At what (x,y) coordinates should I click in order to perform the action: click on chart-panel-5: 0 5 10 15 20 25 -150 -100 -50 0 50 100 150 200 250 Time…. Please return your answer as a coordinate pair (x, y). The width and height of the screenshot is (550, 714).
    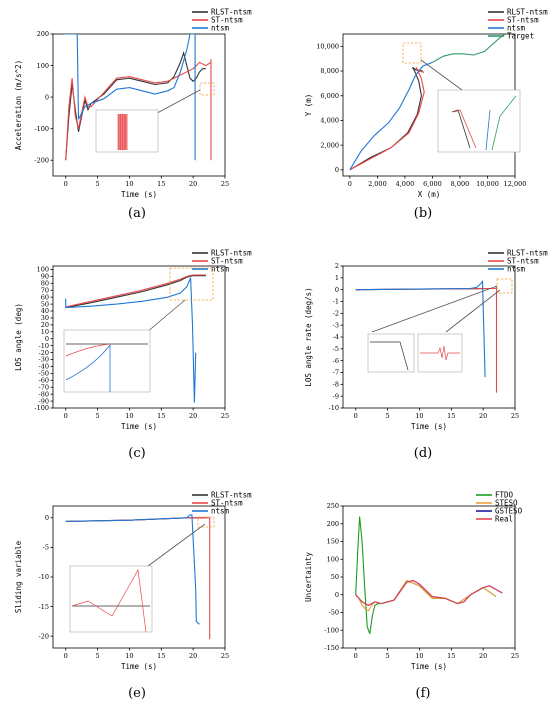
    Looking at the image, I should click on (413, 596).